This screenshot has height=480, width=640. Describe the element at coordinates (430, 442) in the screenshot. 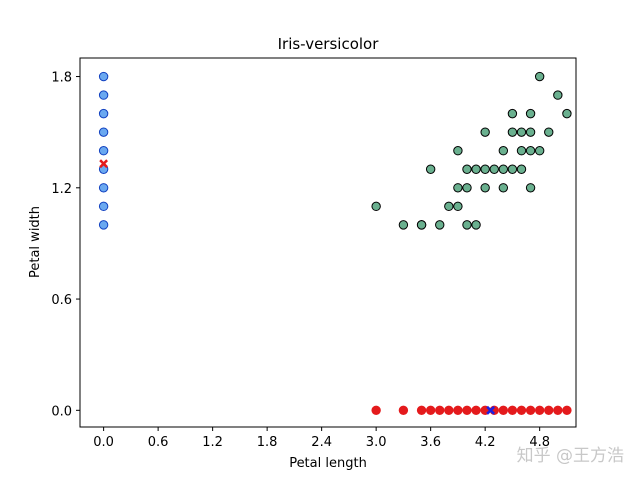

I see `x-tick-label: 3.6` at that location.